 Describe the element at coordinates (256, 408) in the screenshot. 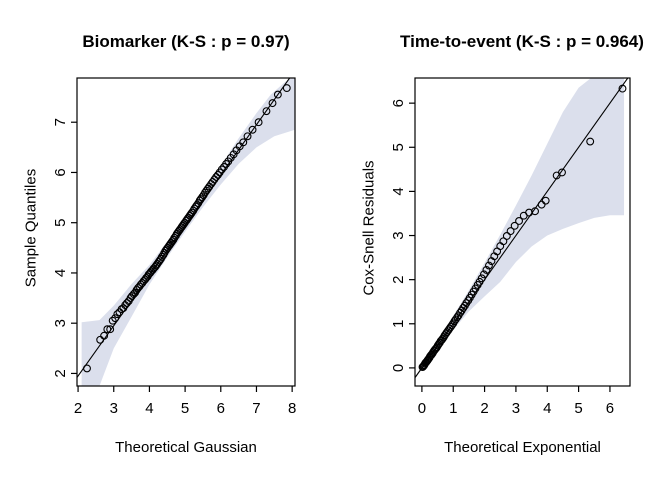

I see `x-tick-label: 7` at that location.